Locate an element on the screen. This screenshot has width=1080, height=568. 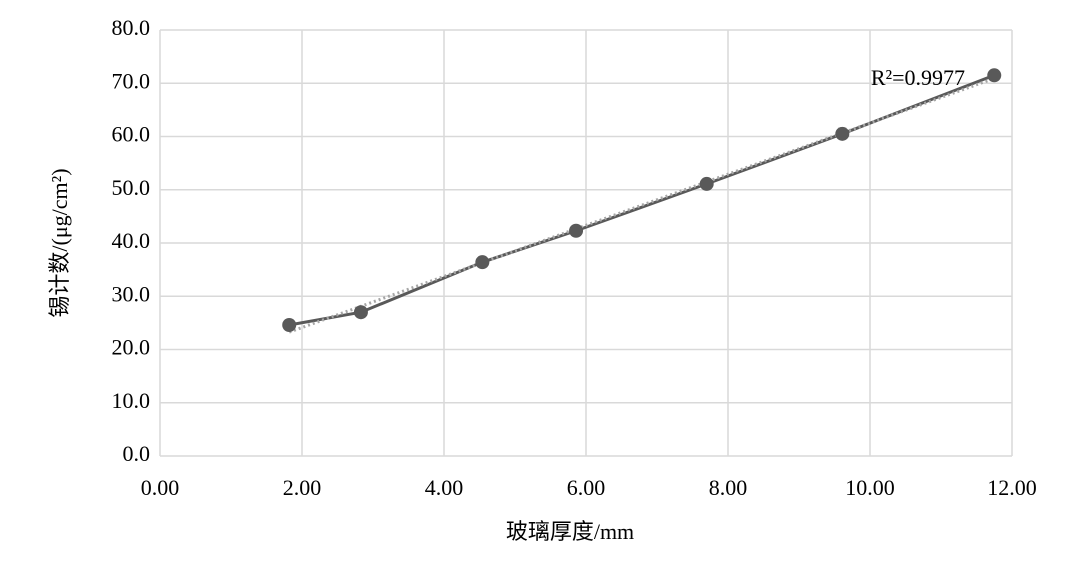
y-tick-label: 80.0 is located at coordinates (131, 27).